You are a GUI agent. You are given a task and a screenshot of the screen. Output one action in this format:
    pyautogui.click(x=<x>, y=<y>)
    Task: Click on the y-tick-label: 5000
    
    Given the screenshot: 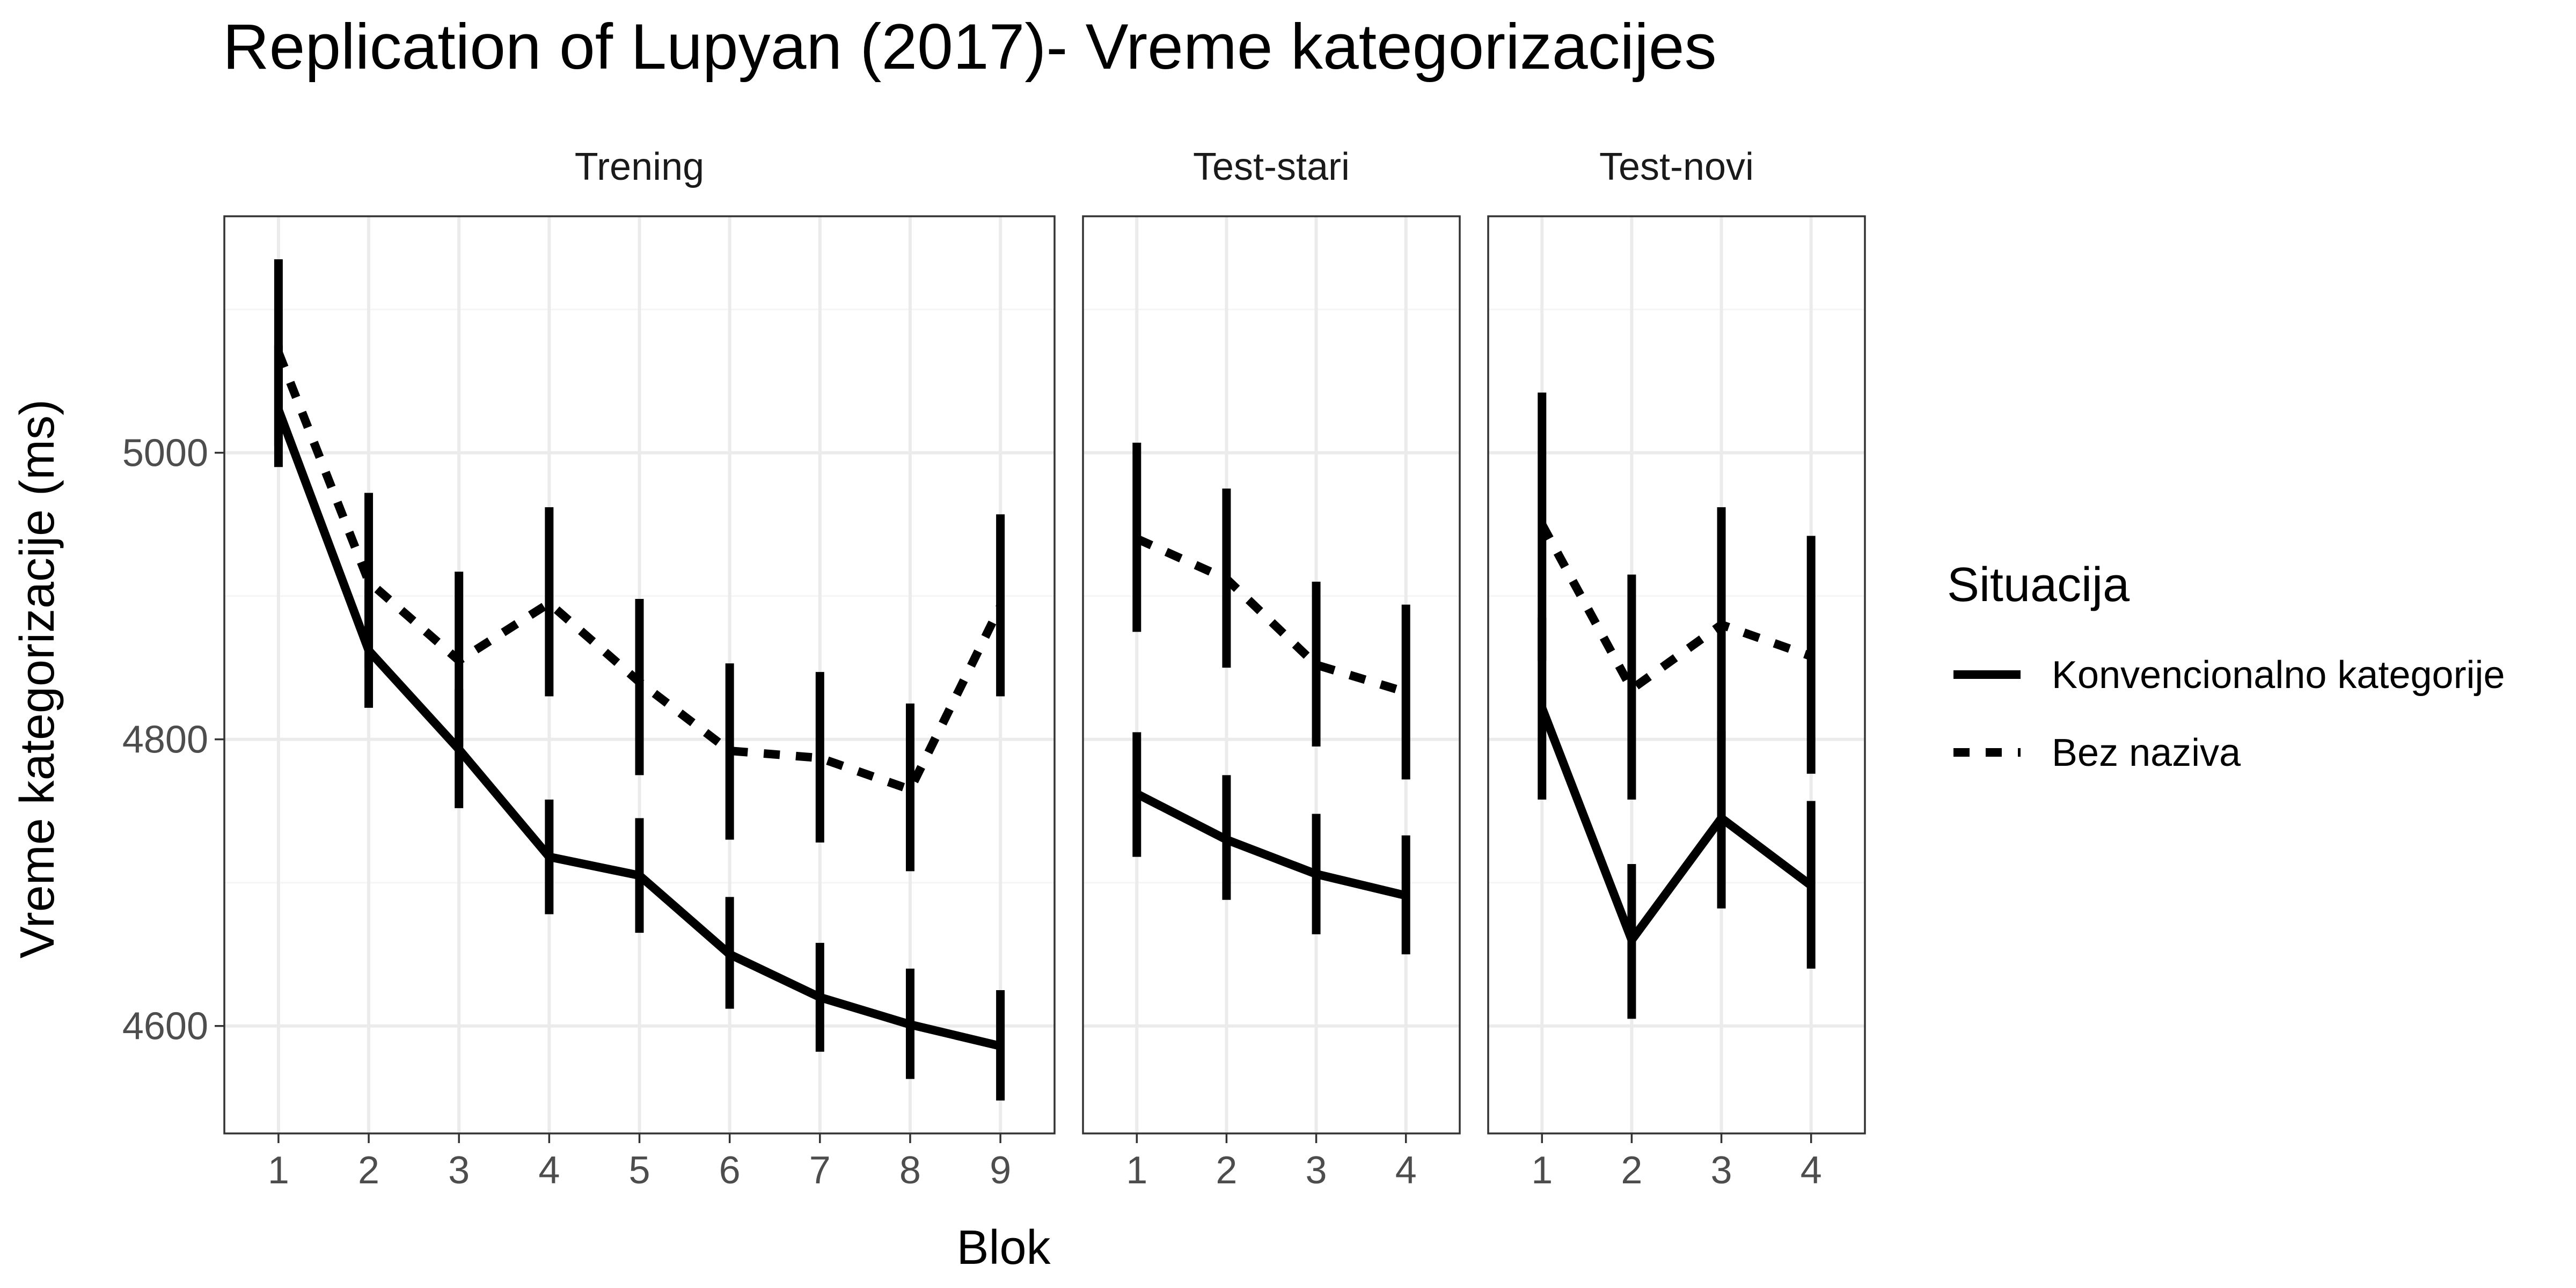 What is the action you would take?
    pyautogui.click(x=165, y=453)
    